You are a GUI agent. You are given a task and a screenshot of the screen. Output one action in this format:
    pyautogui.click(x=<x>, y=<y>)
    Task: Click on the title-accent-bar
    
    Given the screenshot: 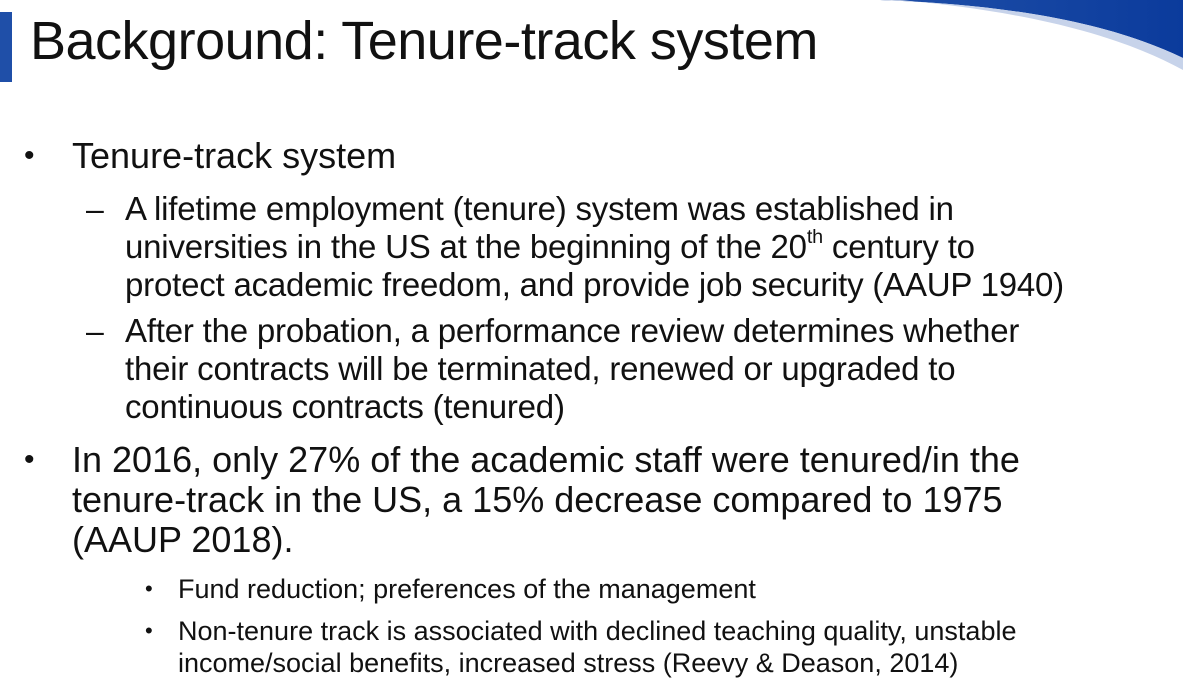 What is the action you would take?
    pyautogui.click(x=6, y=47)
    